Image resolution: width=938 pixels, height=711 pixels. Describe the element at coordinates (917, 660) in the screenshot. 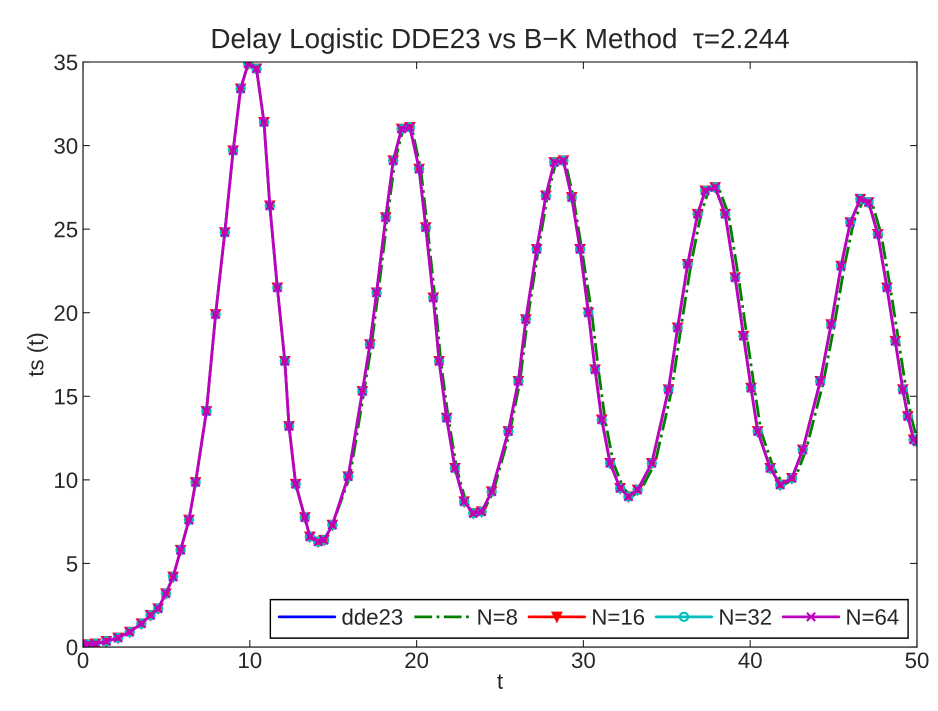

I see `x-tick-label: 50` at that location.